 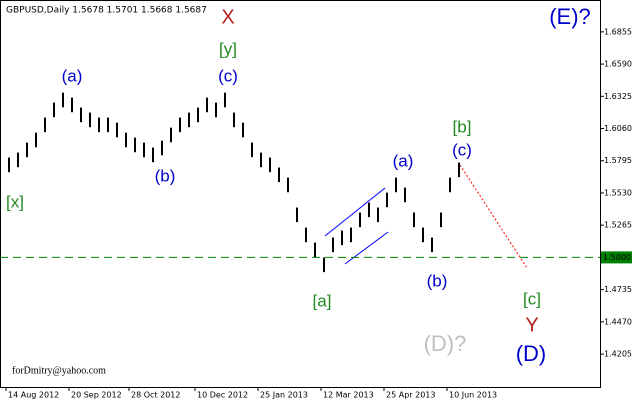 What do you see at coordinates (227, 17) in the screenshot?
I see `wave-label: X` at bounding box center [227, 17].